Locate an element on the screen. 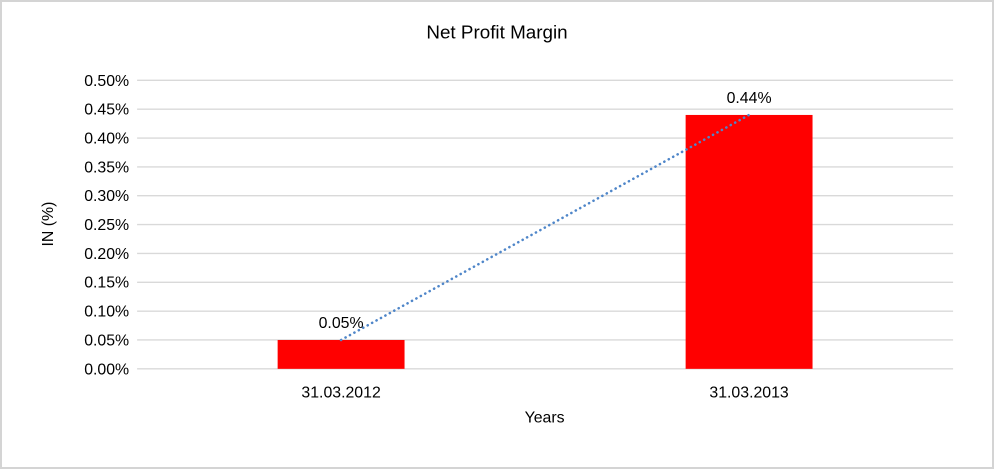 Image resolution: width=994 pixels, height=469 pixels. y-tick-label: 0.10% is located at coordinates (106, 312).